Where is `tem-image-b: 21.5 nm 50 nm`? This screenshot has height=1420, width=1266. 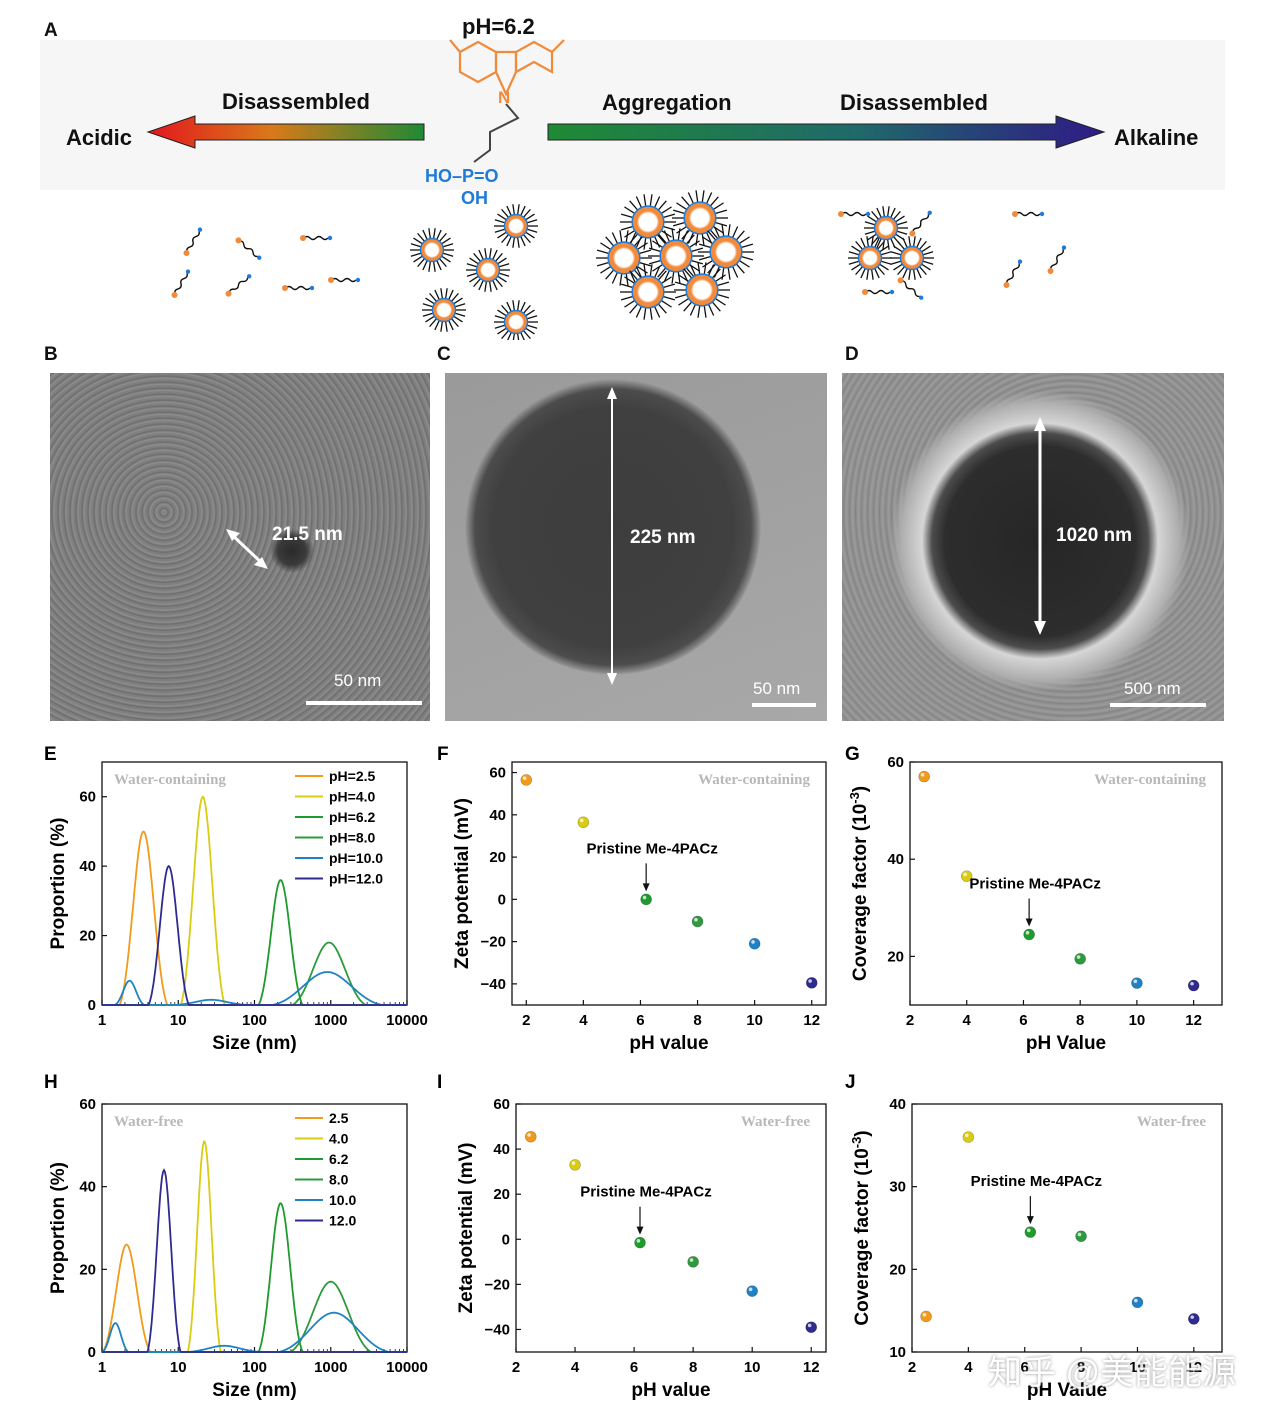 tem-image-b: 21.5 nm 50 nm is located at coordinates (240, 547).